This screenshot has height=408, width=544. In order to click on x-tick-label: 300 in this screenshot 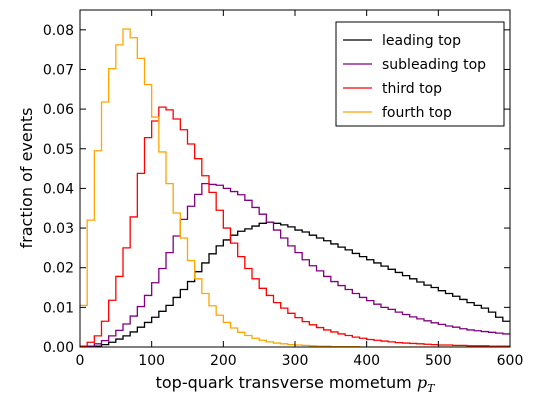, I will do `click(295, 361)`.